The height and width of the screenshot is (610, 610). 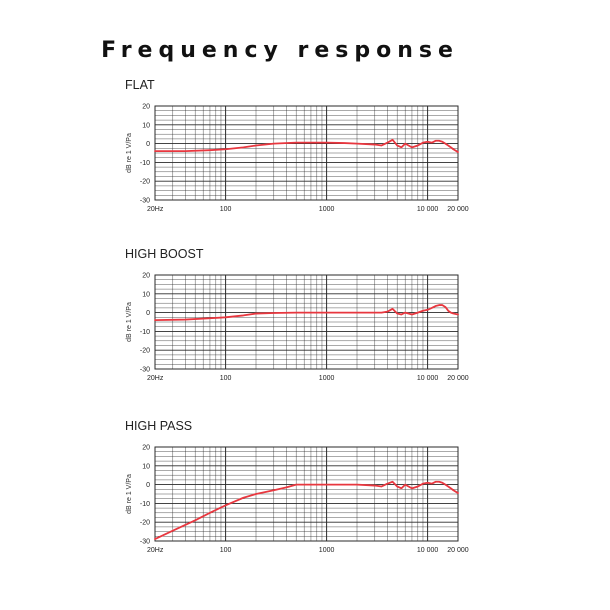 What do you see at coordinates (164, 254) in the screenshot?
I see `chart-title-high-boost: HIGH BOOST` at bounding box center [164, 254].